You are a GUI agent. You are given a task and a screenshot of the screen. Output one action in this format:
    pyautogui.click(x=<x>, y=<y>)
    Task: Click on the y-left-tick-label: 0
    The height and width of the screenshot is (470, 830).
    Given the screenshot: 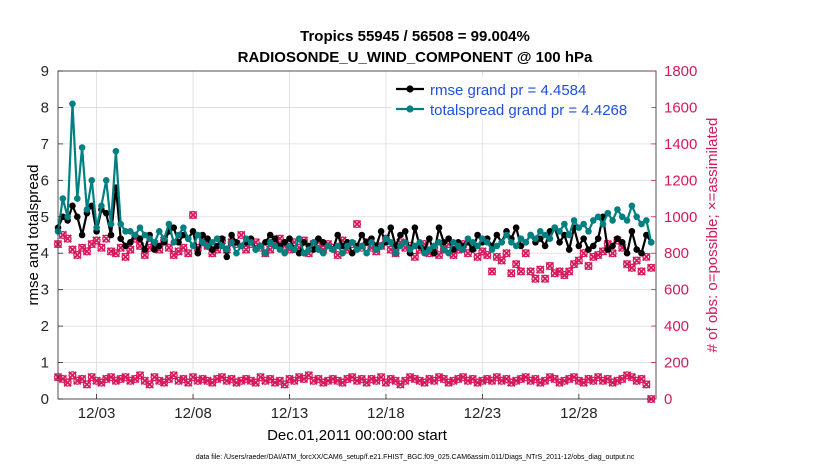 What is the action you would take?
    pyautogui.click(x=45, y=399)
    